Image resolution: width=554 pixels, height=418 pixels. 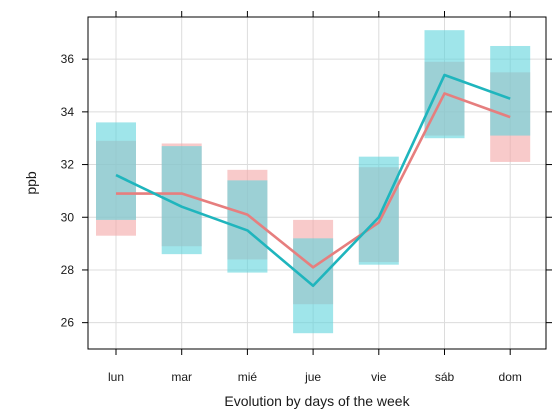 I want to click on y-tick-label: 32, so click(x=68, y=165).